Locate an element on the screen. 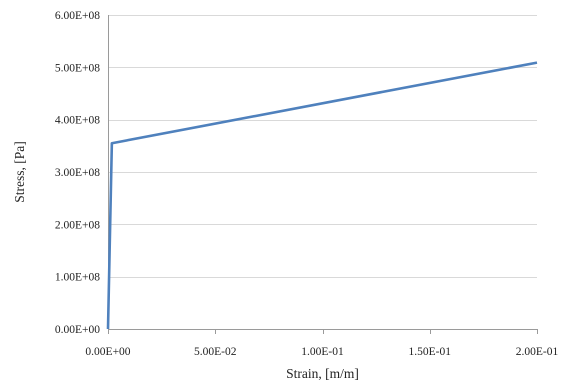 The width and height of the screenshot is (562, 383). y-tick-label: 2.00E+08 is located at coordinates (77, 225).